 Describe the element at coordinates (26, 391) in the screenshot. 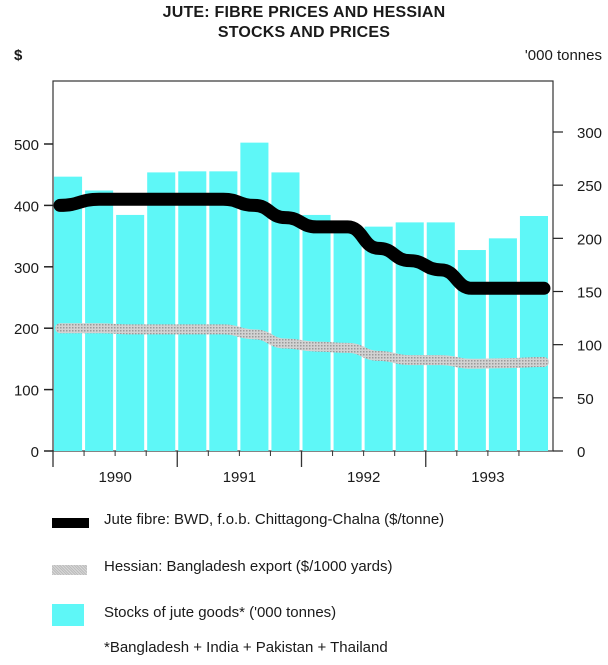

I see `left-axis-tick-label: 100` at that location.